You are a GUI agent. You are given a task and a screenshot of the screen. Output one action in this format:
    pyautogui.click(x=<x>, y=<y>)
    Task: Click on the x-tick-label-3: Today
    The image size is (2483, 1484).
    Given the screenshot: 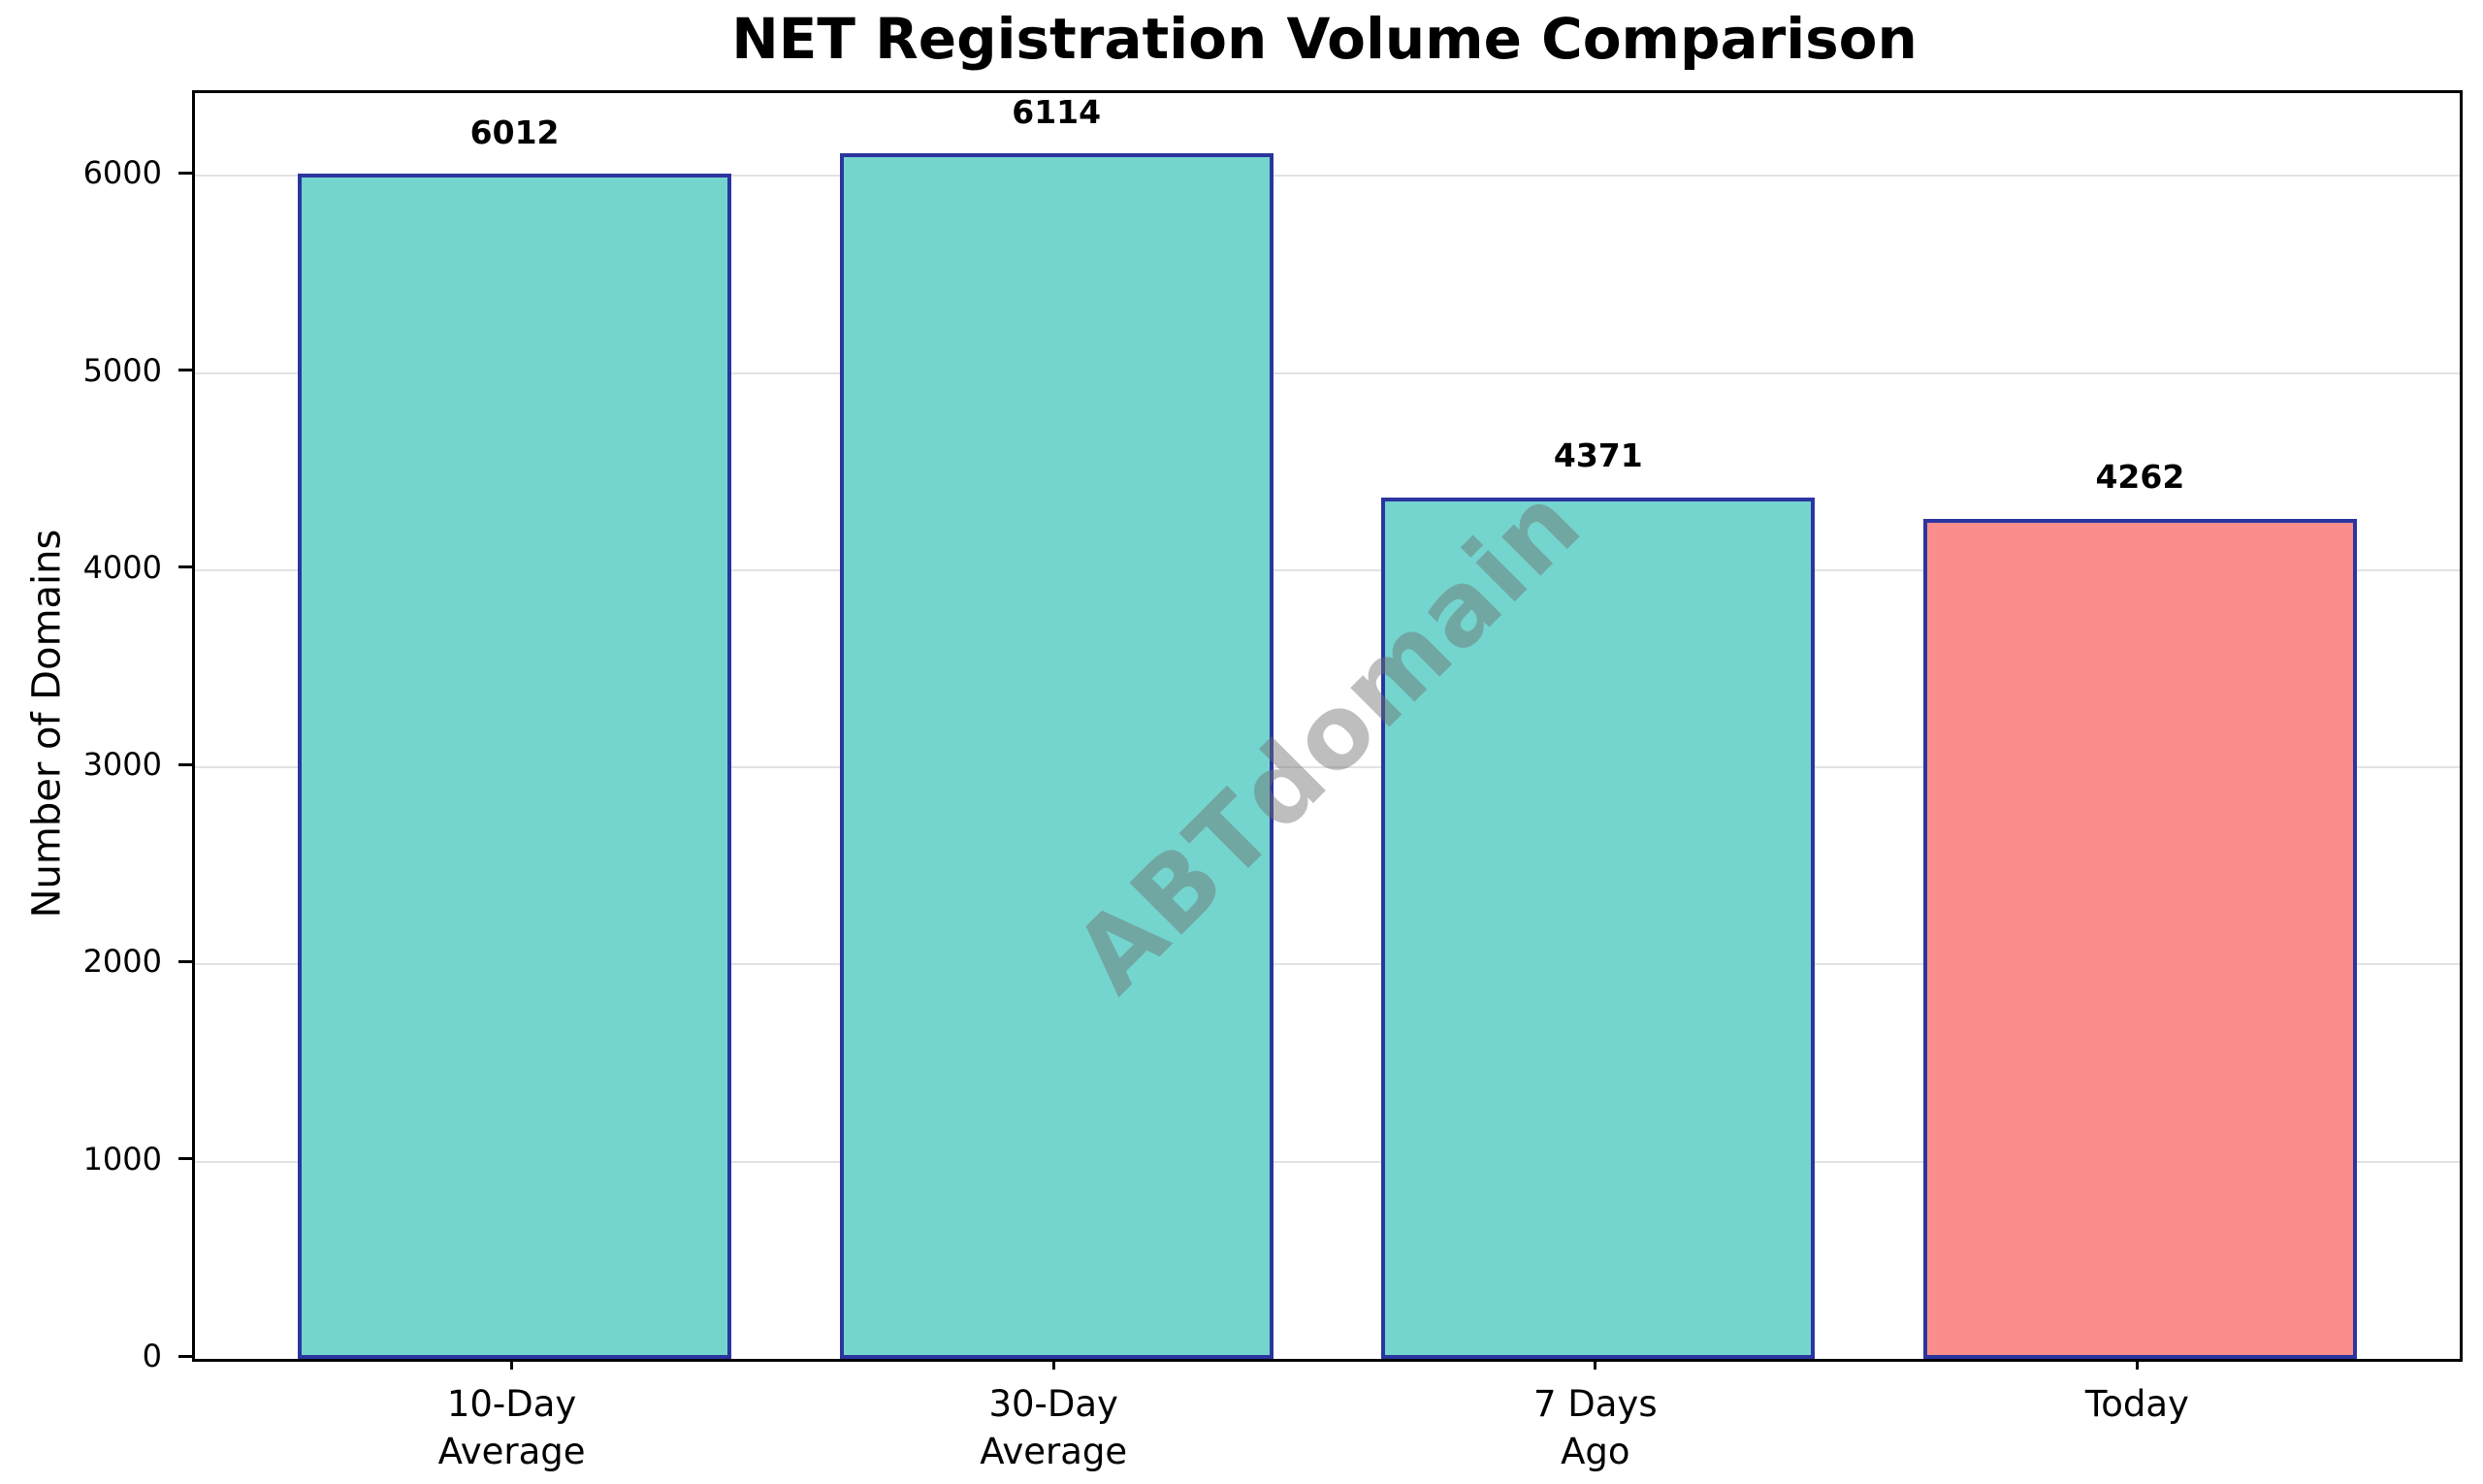 What is the action you would take?
    pyautogui.click(x=2137, y=1405)
    